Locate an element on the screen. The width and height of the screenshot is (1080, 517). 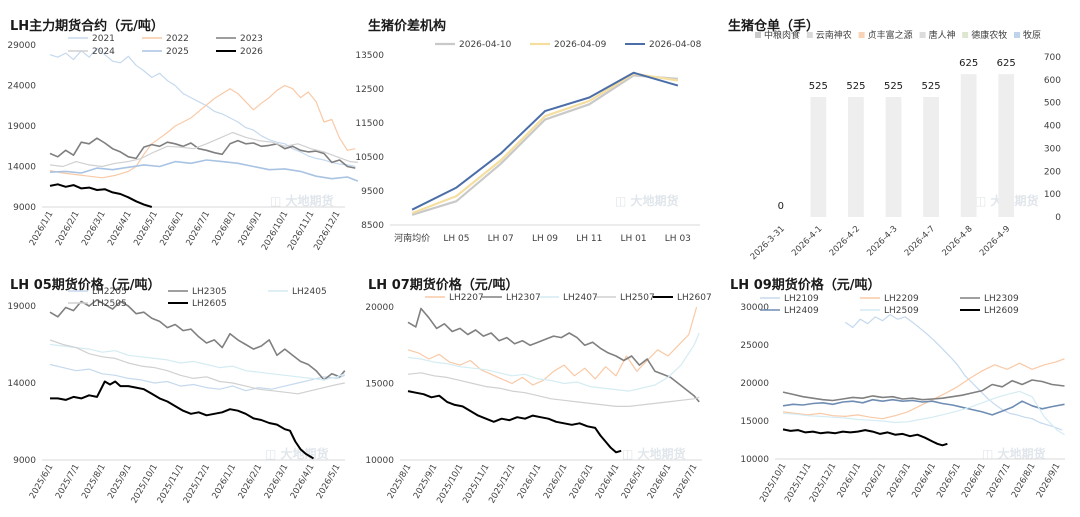
chart-title: LH 05期货价格（元/吨） is located at coordinates (85, 285).